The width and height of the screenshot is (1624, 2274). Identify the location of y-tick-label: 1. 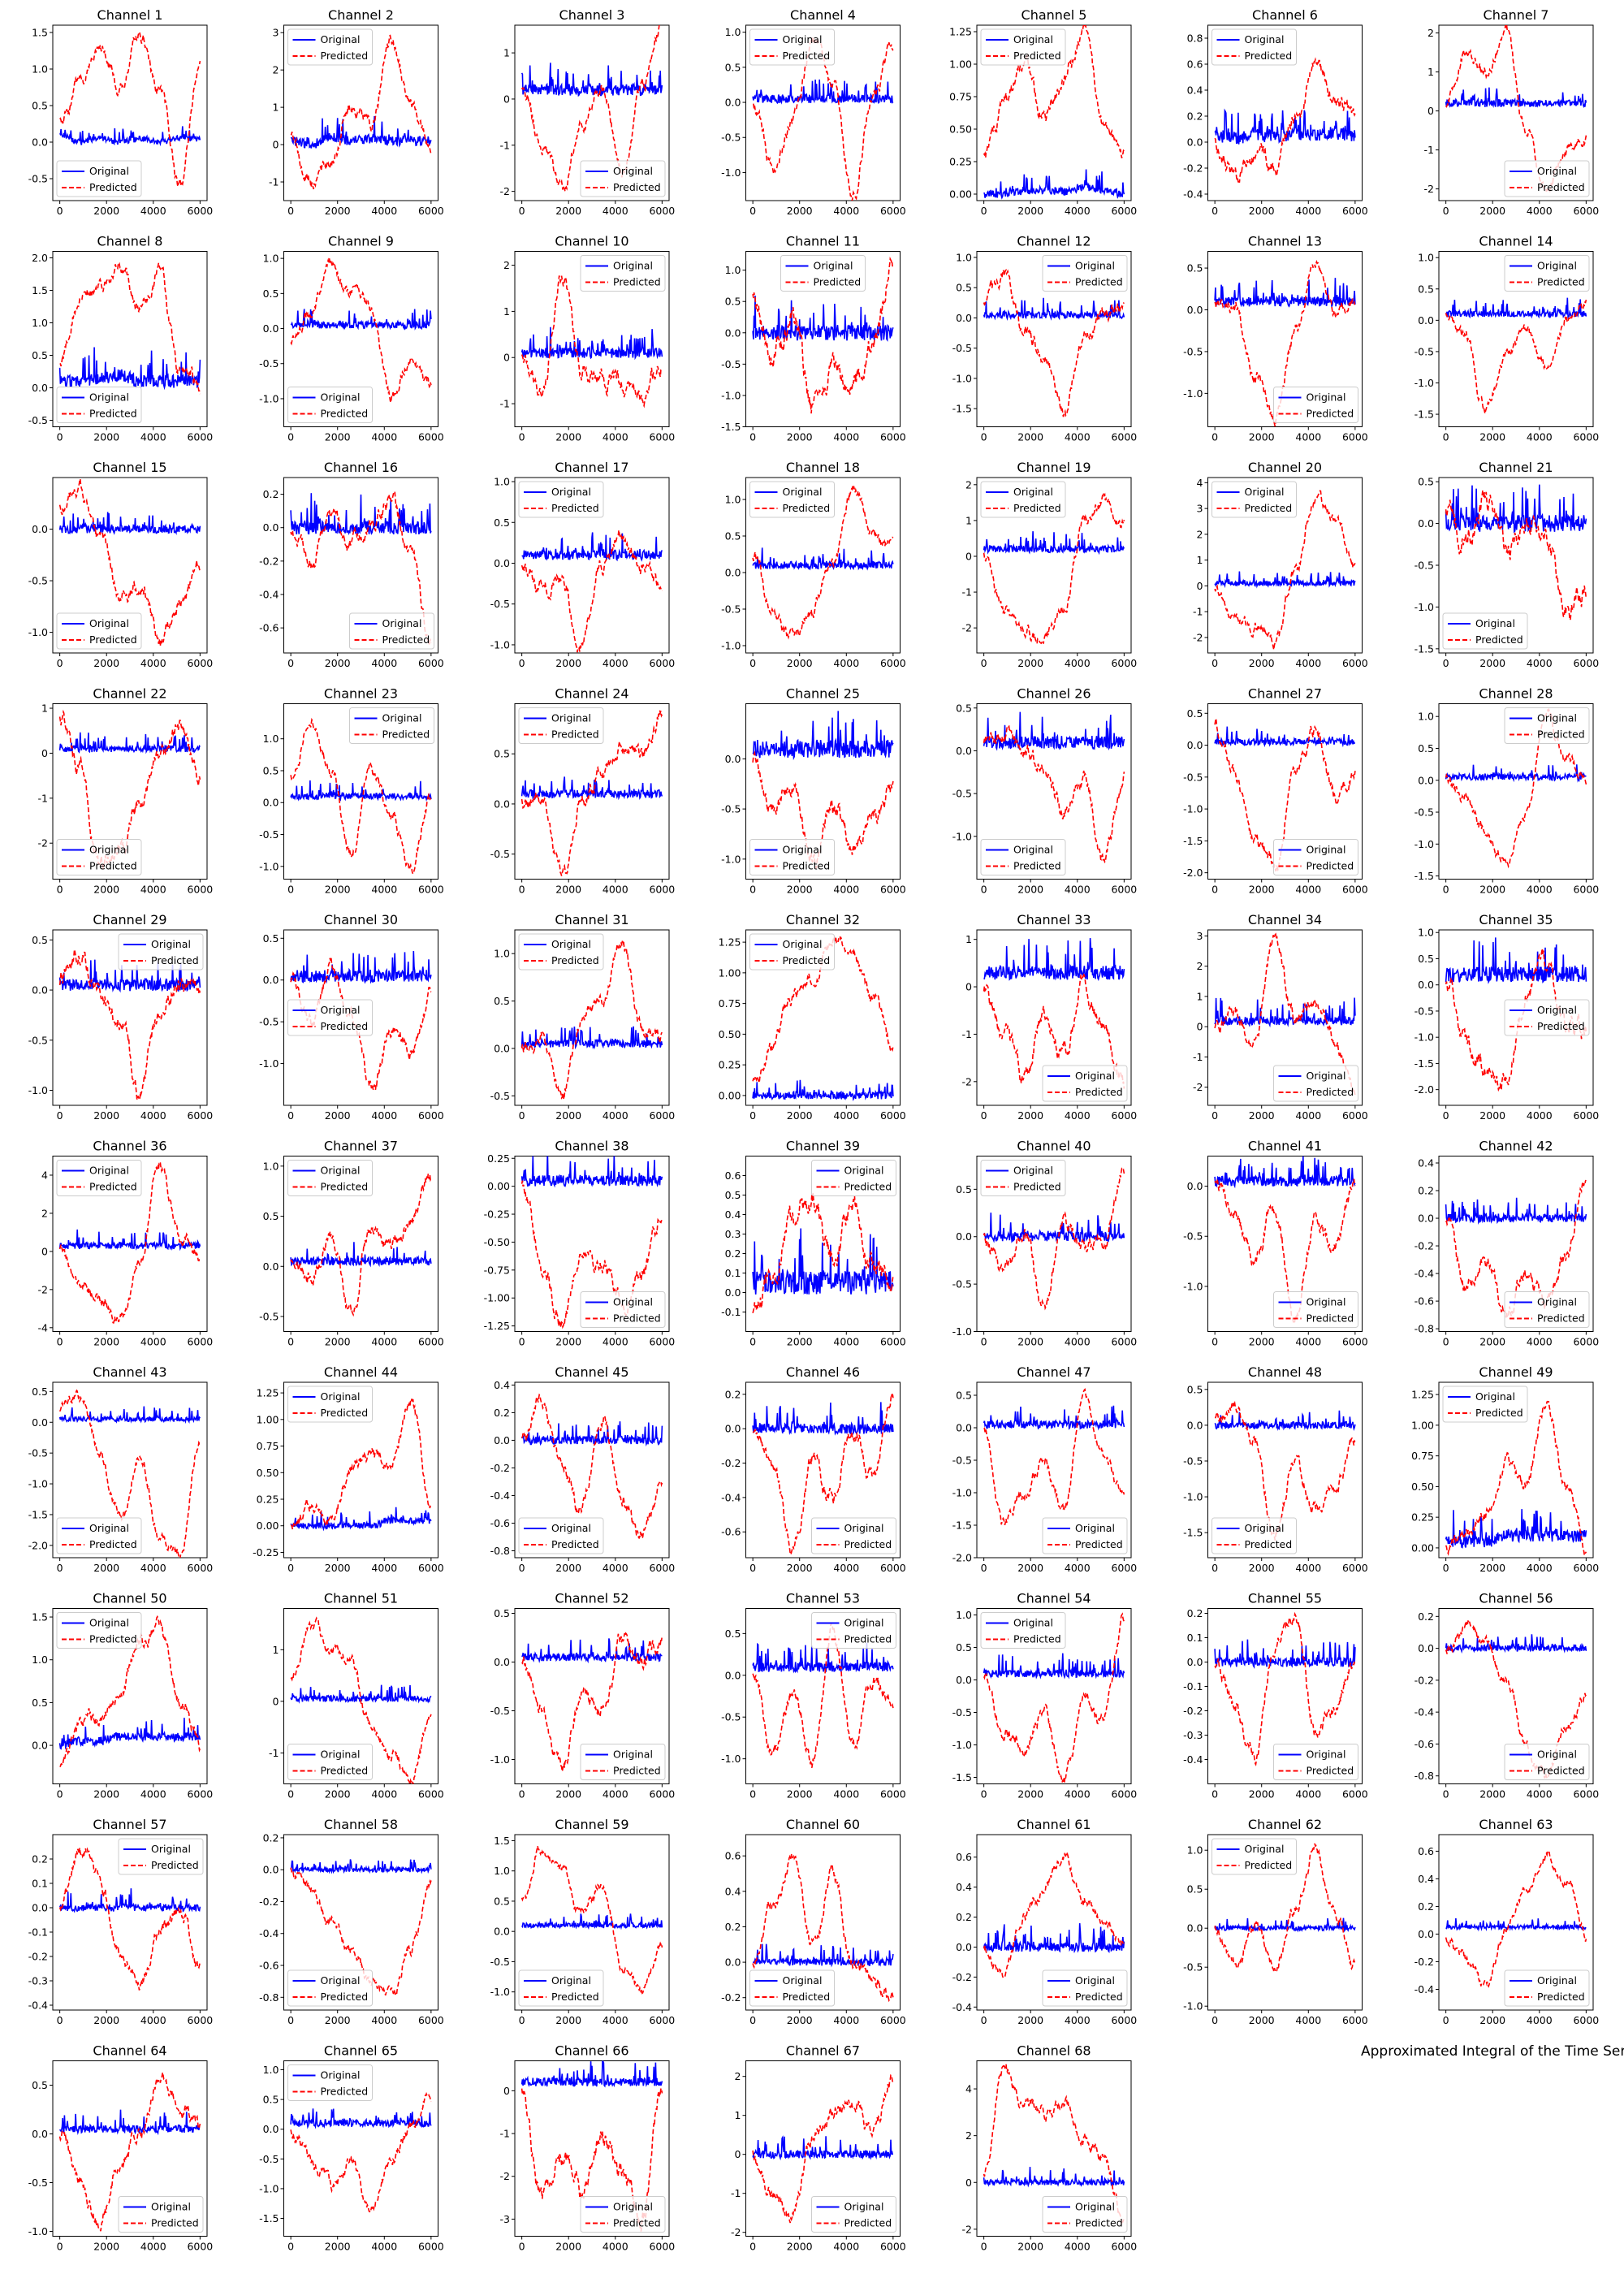
(969, 520).